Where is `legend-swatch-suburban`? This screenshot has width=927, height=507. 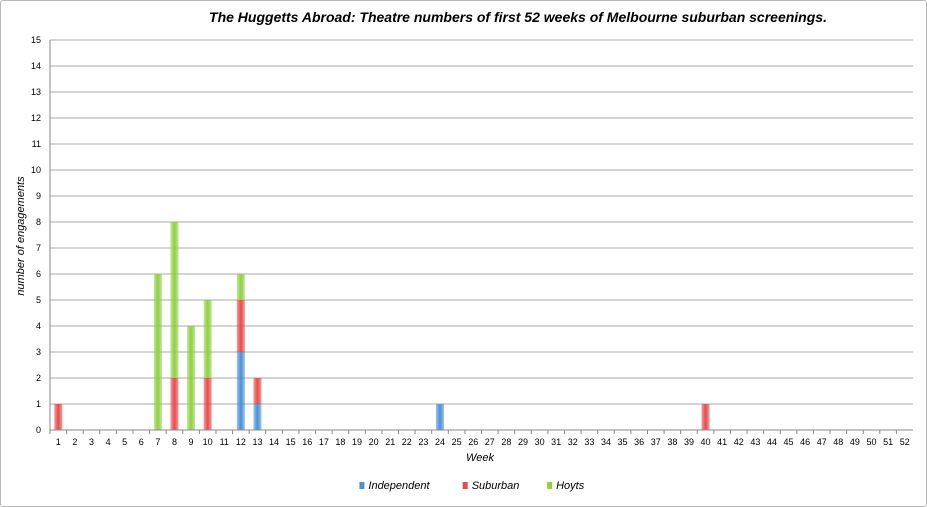 legend-swatch-suburban is located at coordinates (465, 485).